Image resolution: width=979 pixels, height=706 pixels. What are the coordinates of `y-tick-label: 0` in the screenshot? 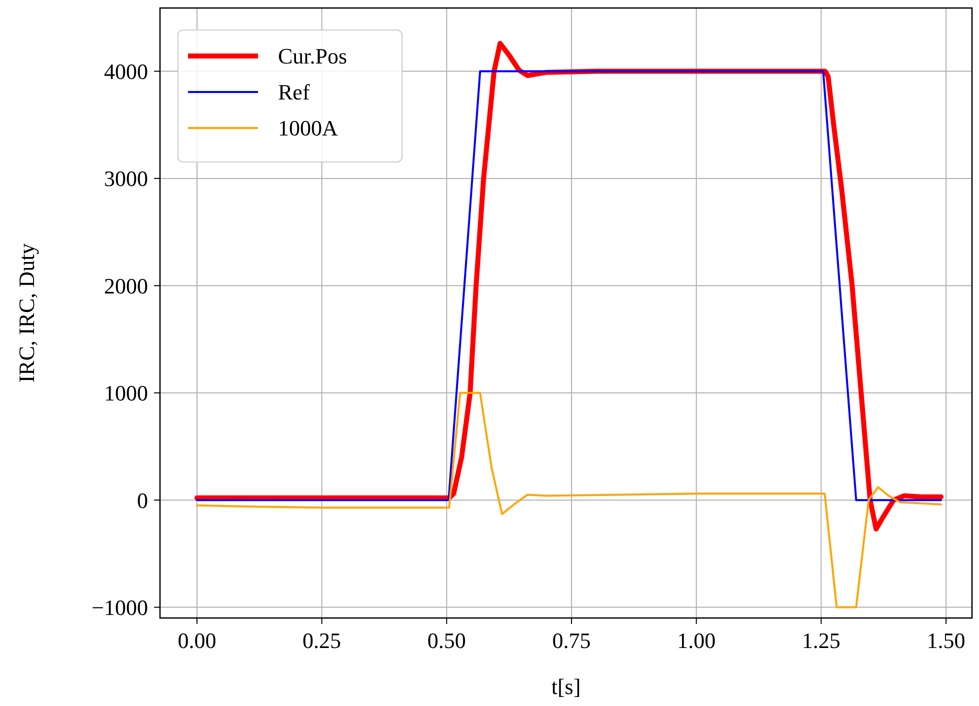 It's located at (142, 500).